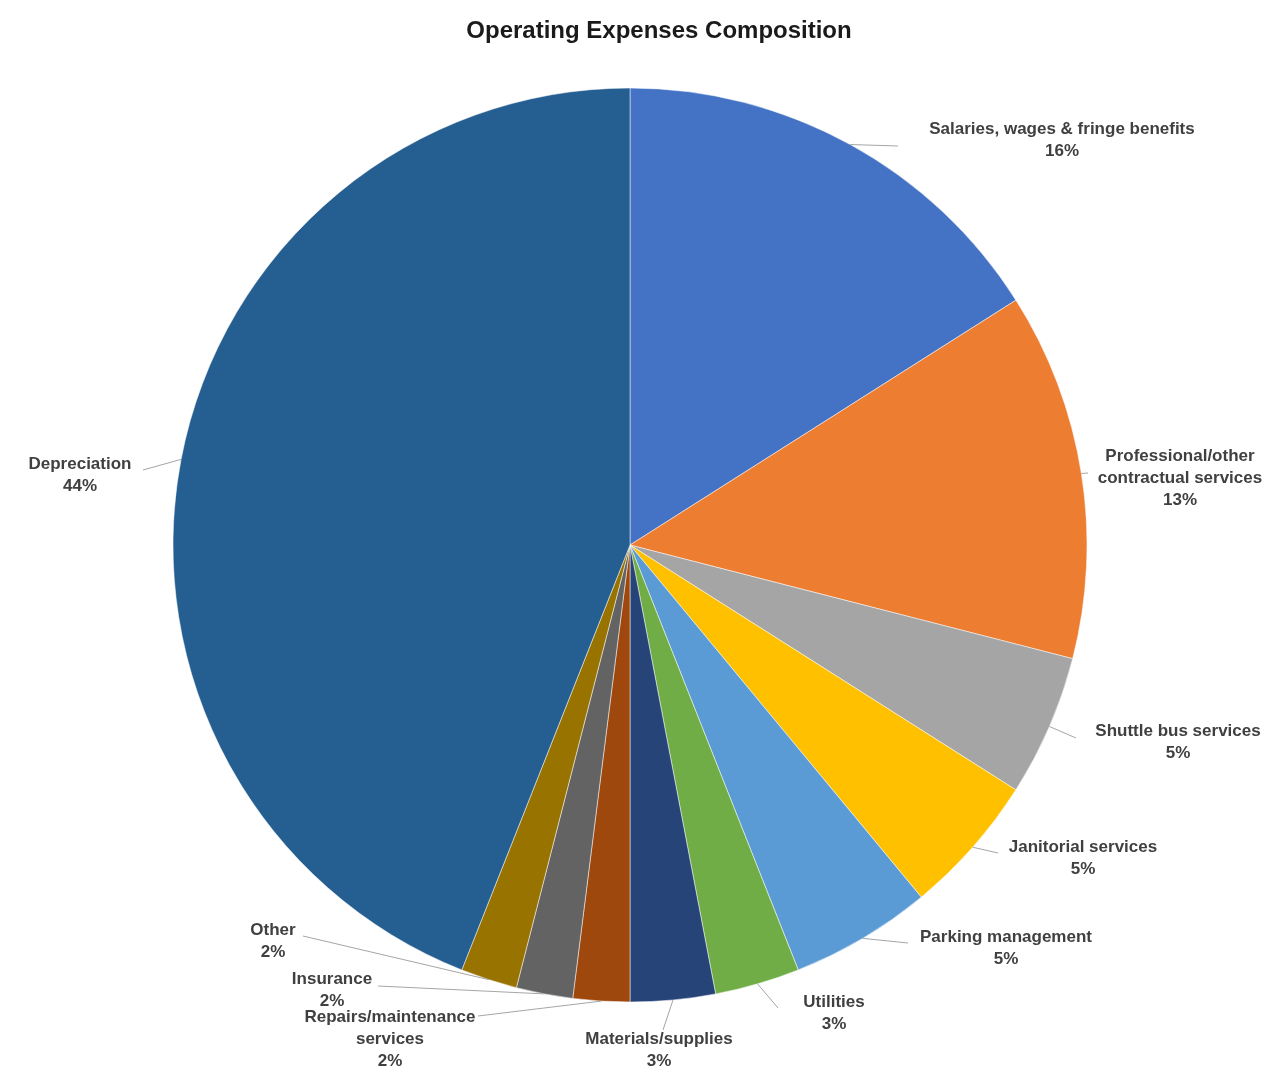 The height and width of the screenshot is (1070, 1275). I want to click on slice-label: Professional/other contractual services, so click(1180, 466).